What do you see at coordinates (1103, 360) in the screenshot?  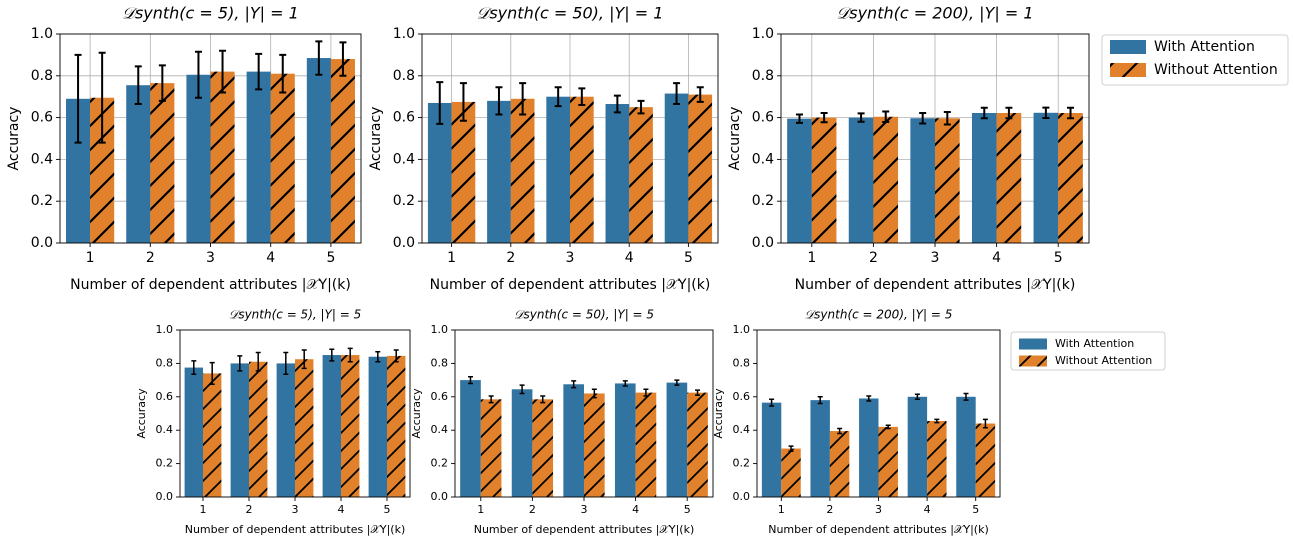 I see `legend-label: Without Attention` at bounding box center [1103, 360].